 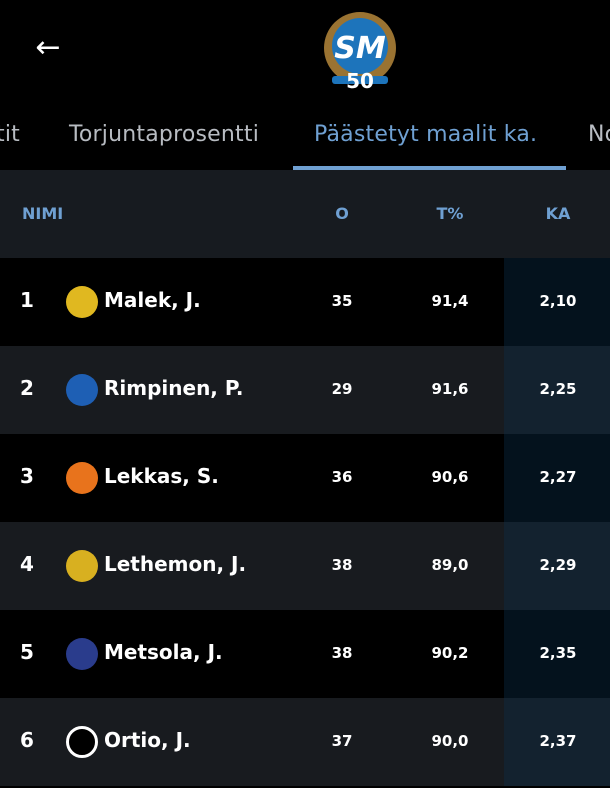 What do you see at coordinates (305, 566) in the screenshot?
I see `table-row: 4 Lethemon, J. 38 89,0 2,29` at bounding box center [305, 566].